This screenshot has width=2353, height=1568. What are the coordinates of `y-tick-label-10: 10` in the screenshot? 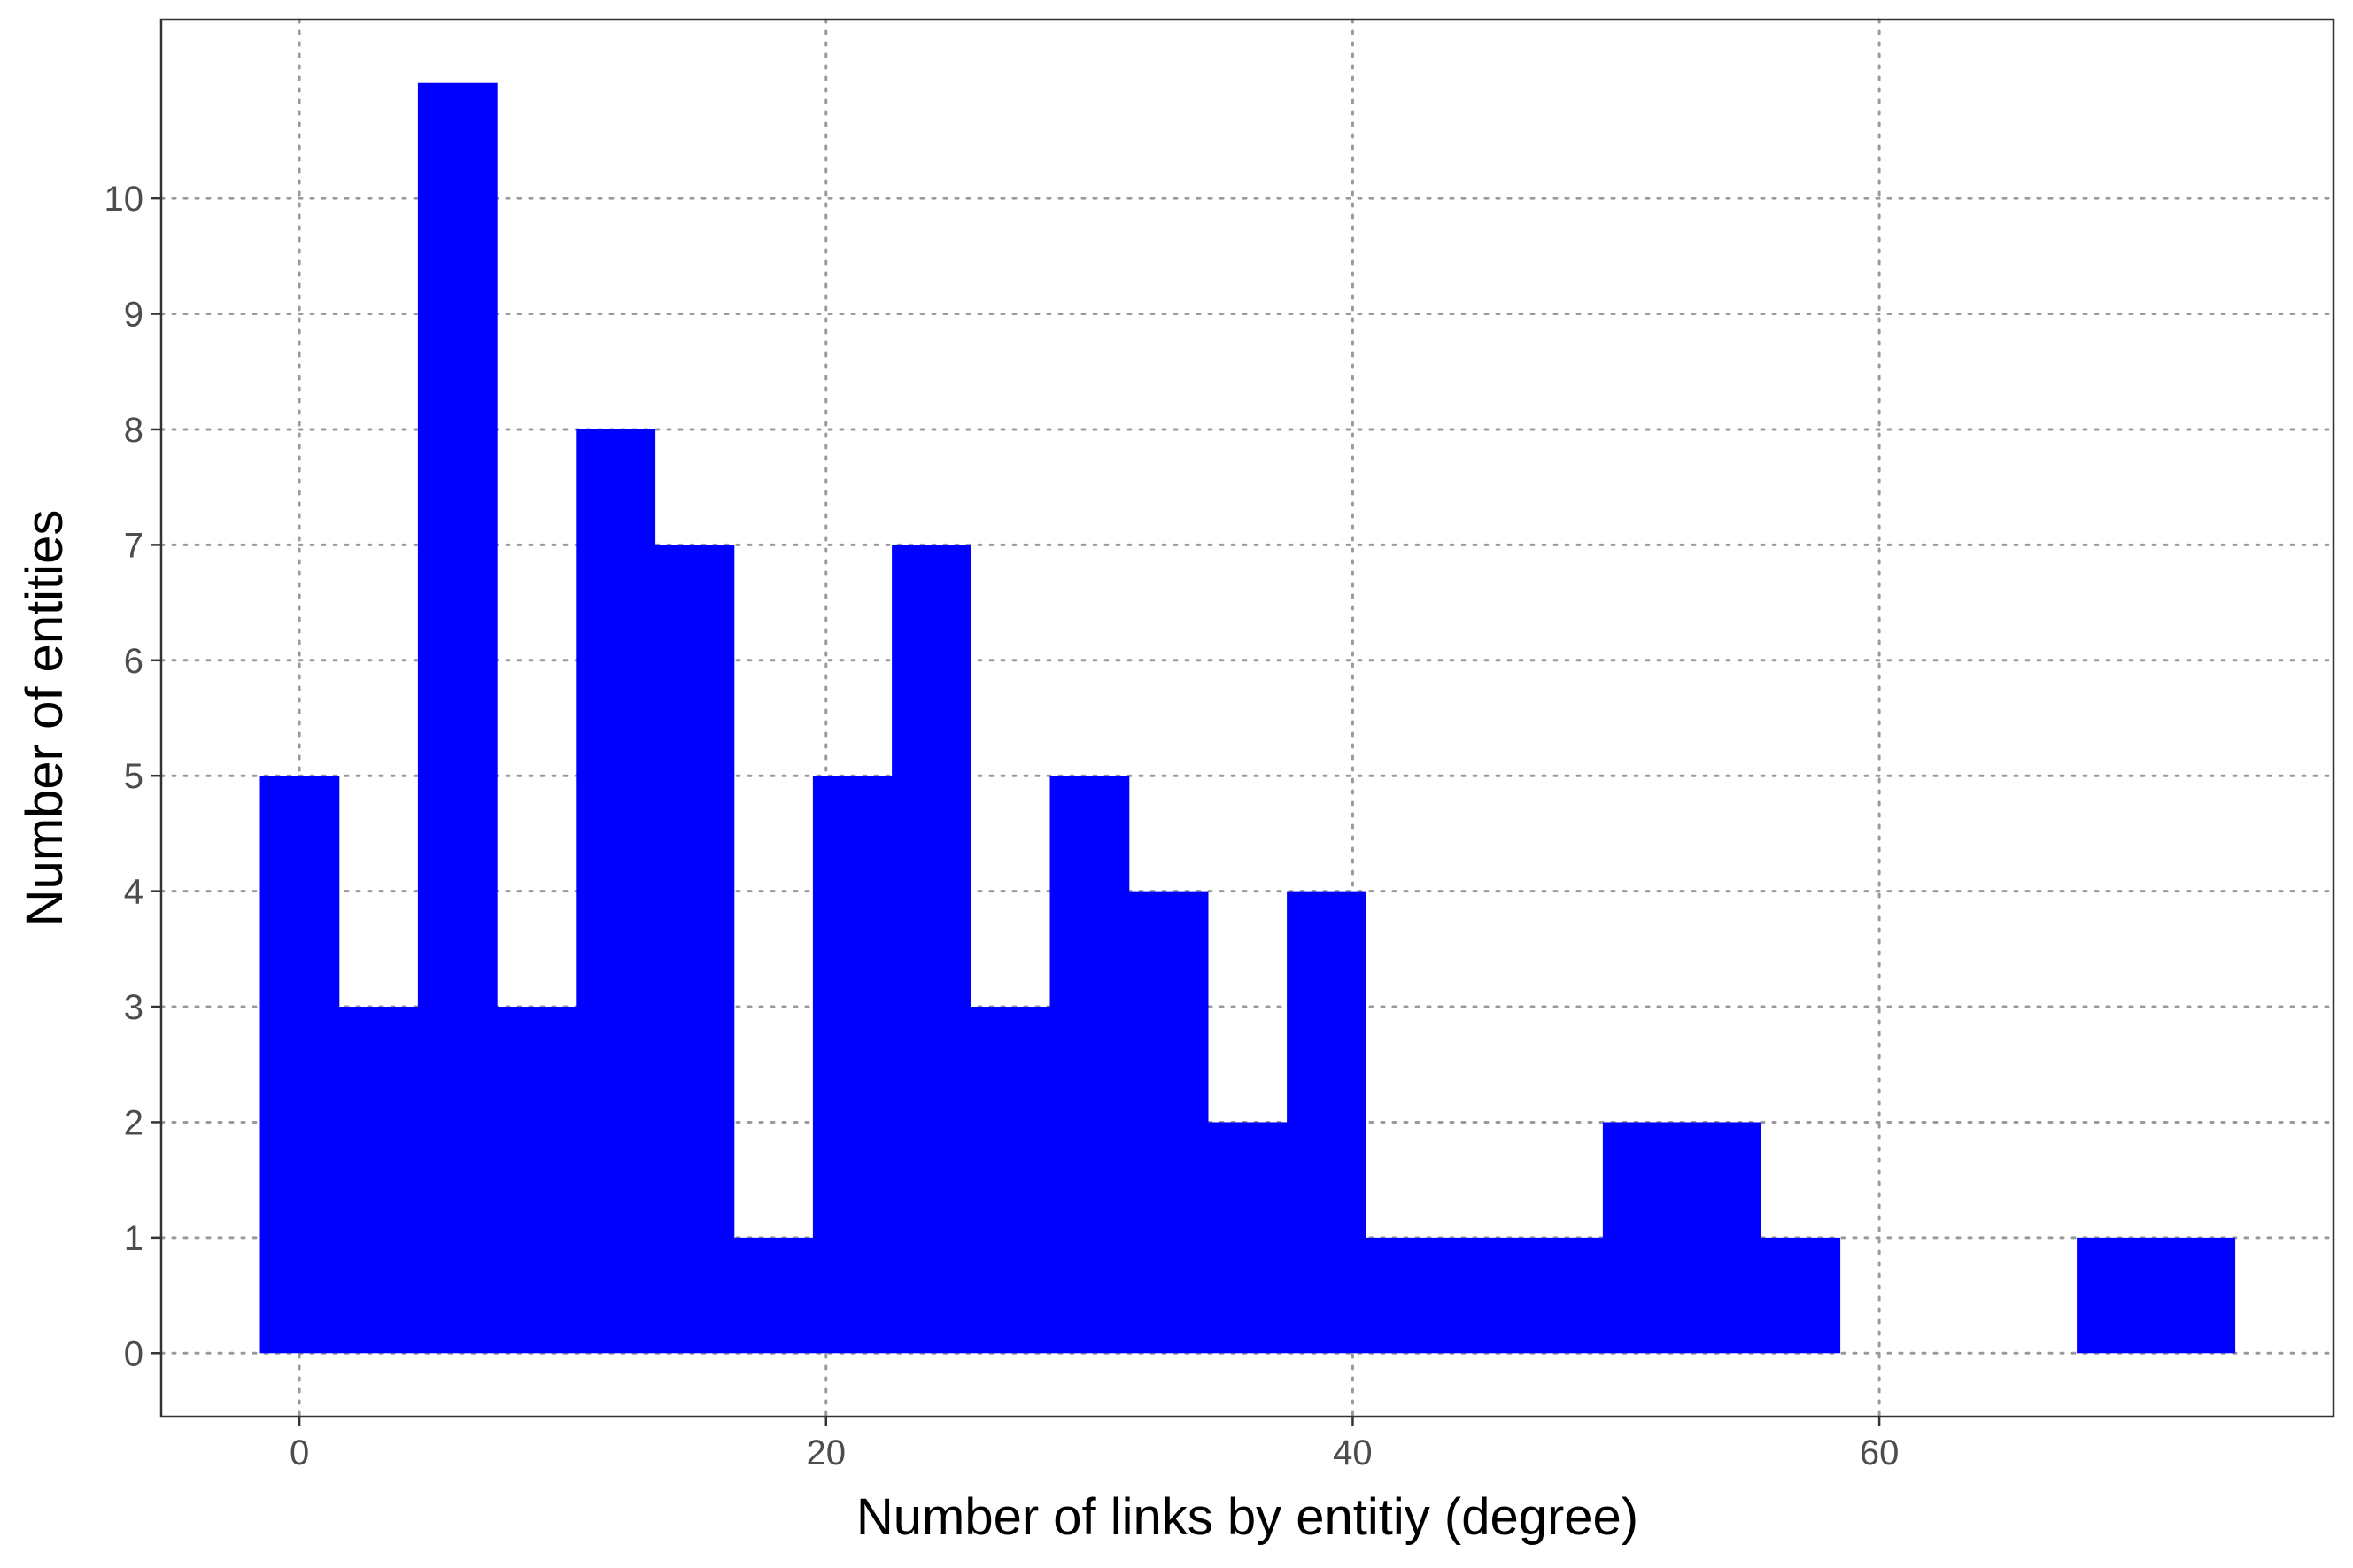 It's located at (124, 200).